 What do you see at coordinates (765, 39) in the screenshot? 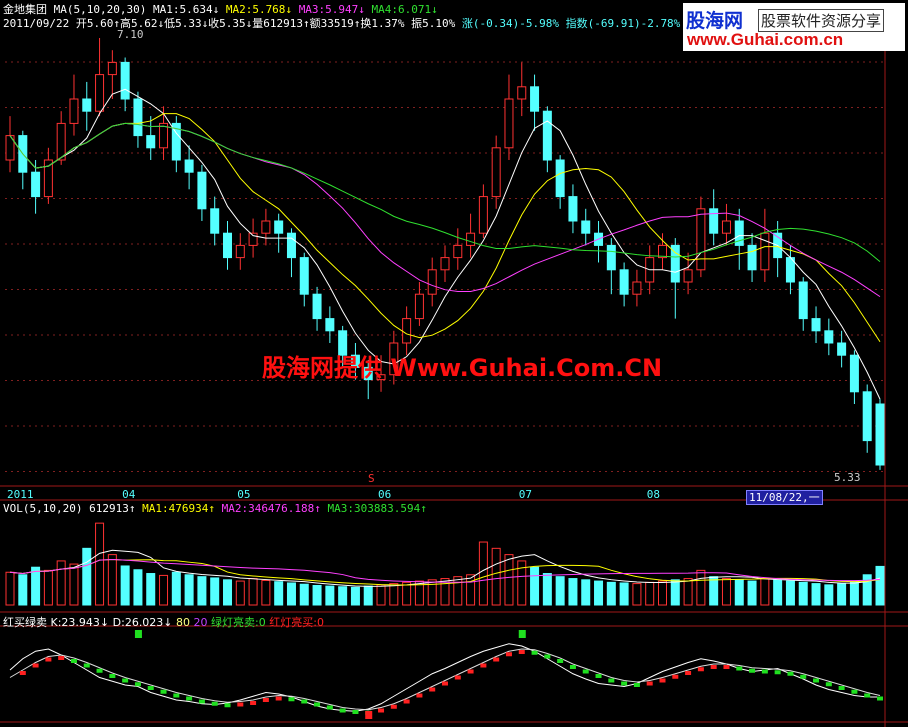
I see `logo-url: www.Guhai.com.cn` at bounding box center [765, 39].